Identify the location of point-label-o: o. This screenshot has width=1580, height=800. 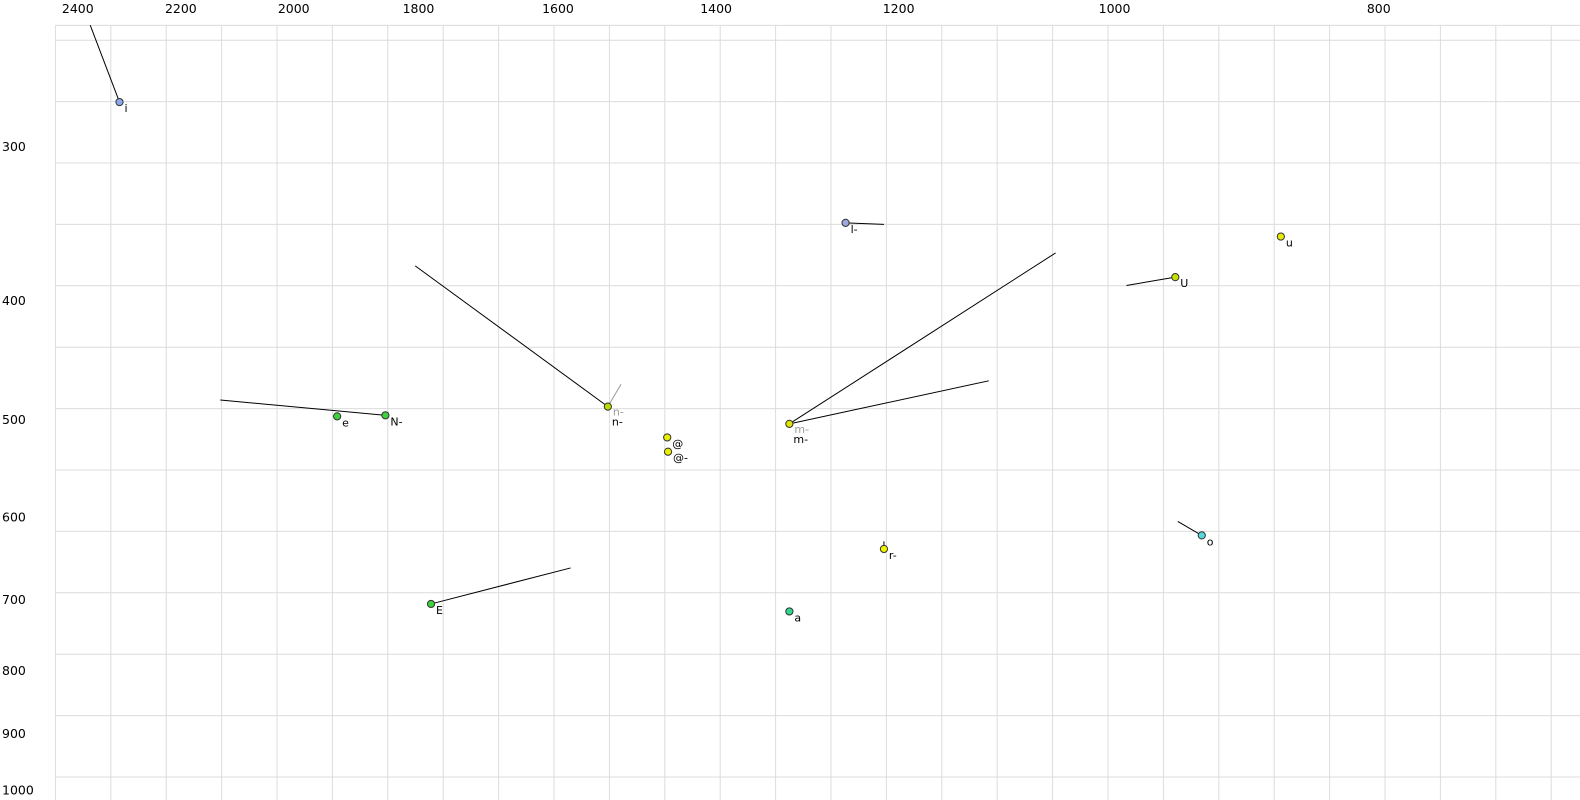
(1210, 541).